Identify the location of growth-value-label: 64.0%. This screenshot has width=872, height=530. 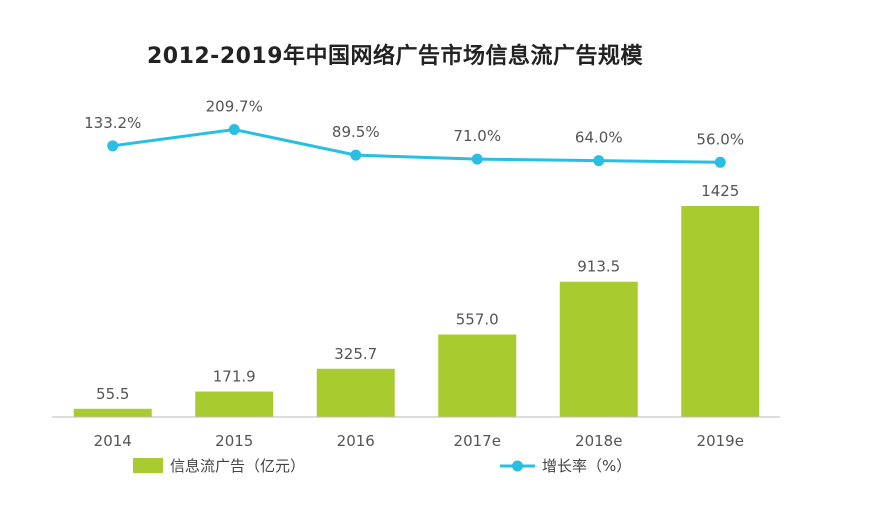
(599, 138).